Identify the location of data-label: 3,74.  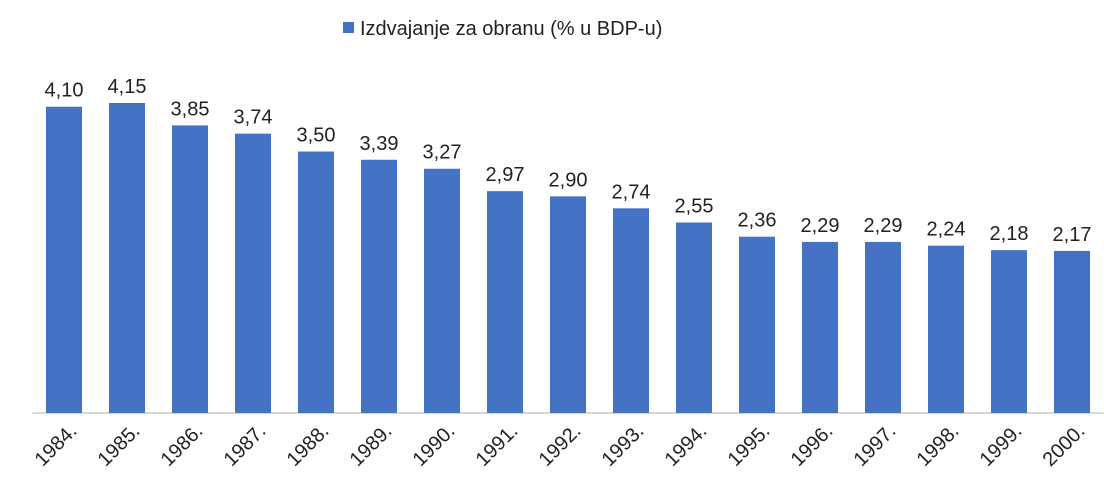
(253, 118).